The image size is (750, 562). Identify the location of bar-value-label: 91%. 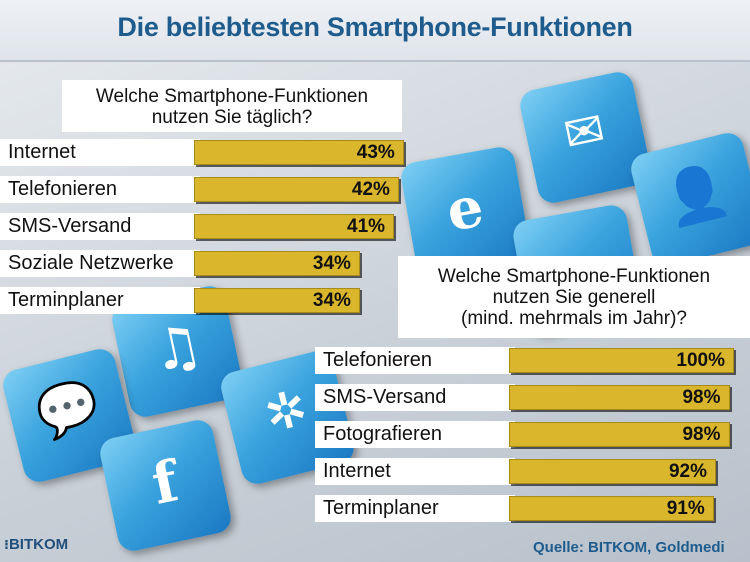
(685, 508).